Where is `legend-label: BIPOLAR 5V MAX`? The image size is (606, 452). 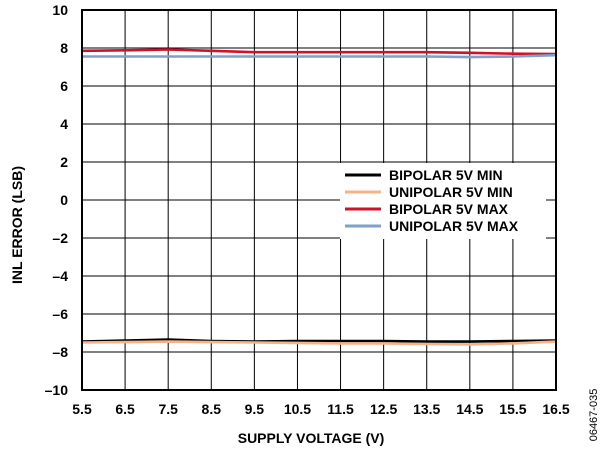 legend-label: BIPOLAR 5V MAX is located at coordinates (449, 209).